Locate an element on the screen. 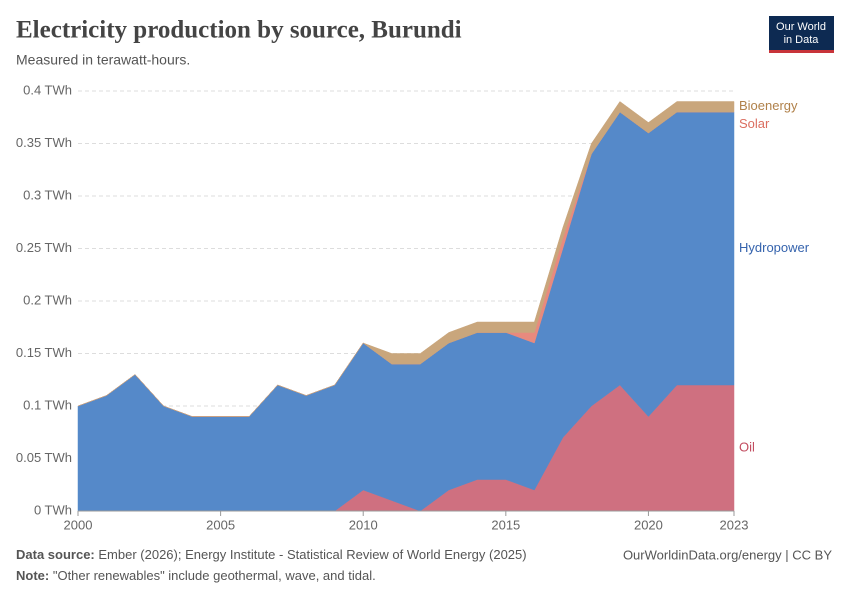 This screenshot has height=600, width=850. note-label: Note: is located at coordinates (32, 575).